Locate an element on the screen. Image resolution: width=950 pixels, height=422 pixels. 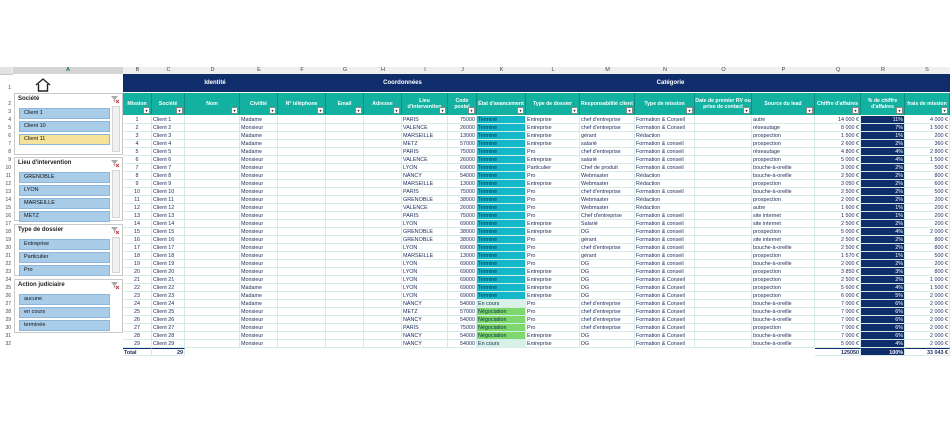
table-cell: 20 is located at coordinates (137, 272).